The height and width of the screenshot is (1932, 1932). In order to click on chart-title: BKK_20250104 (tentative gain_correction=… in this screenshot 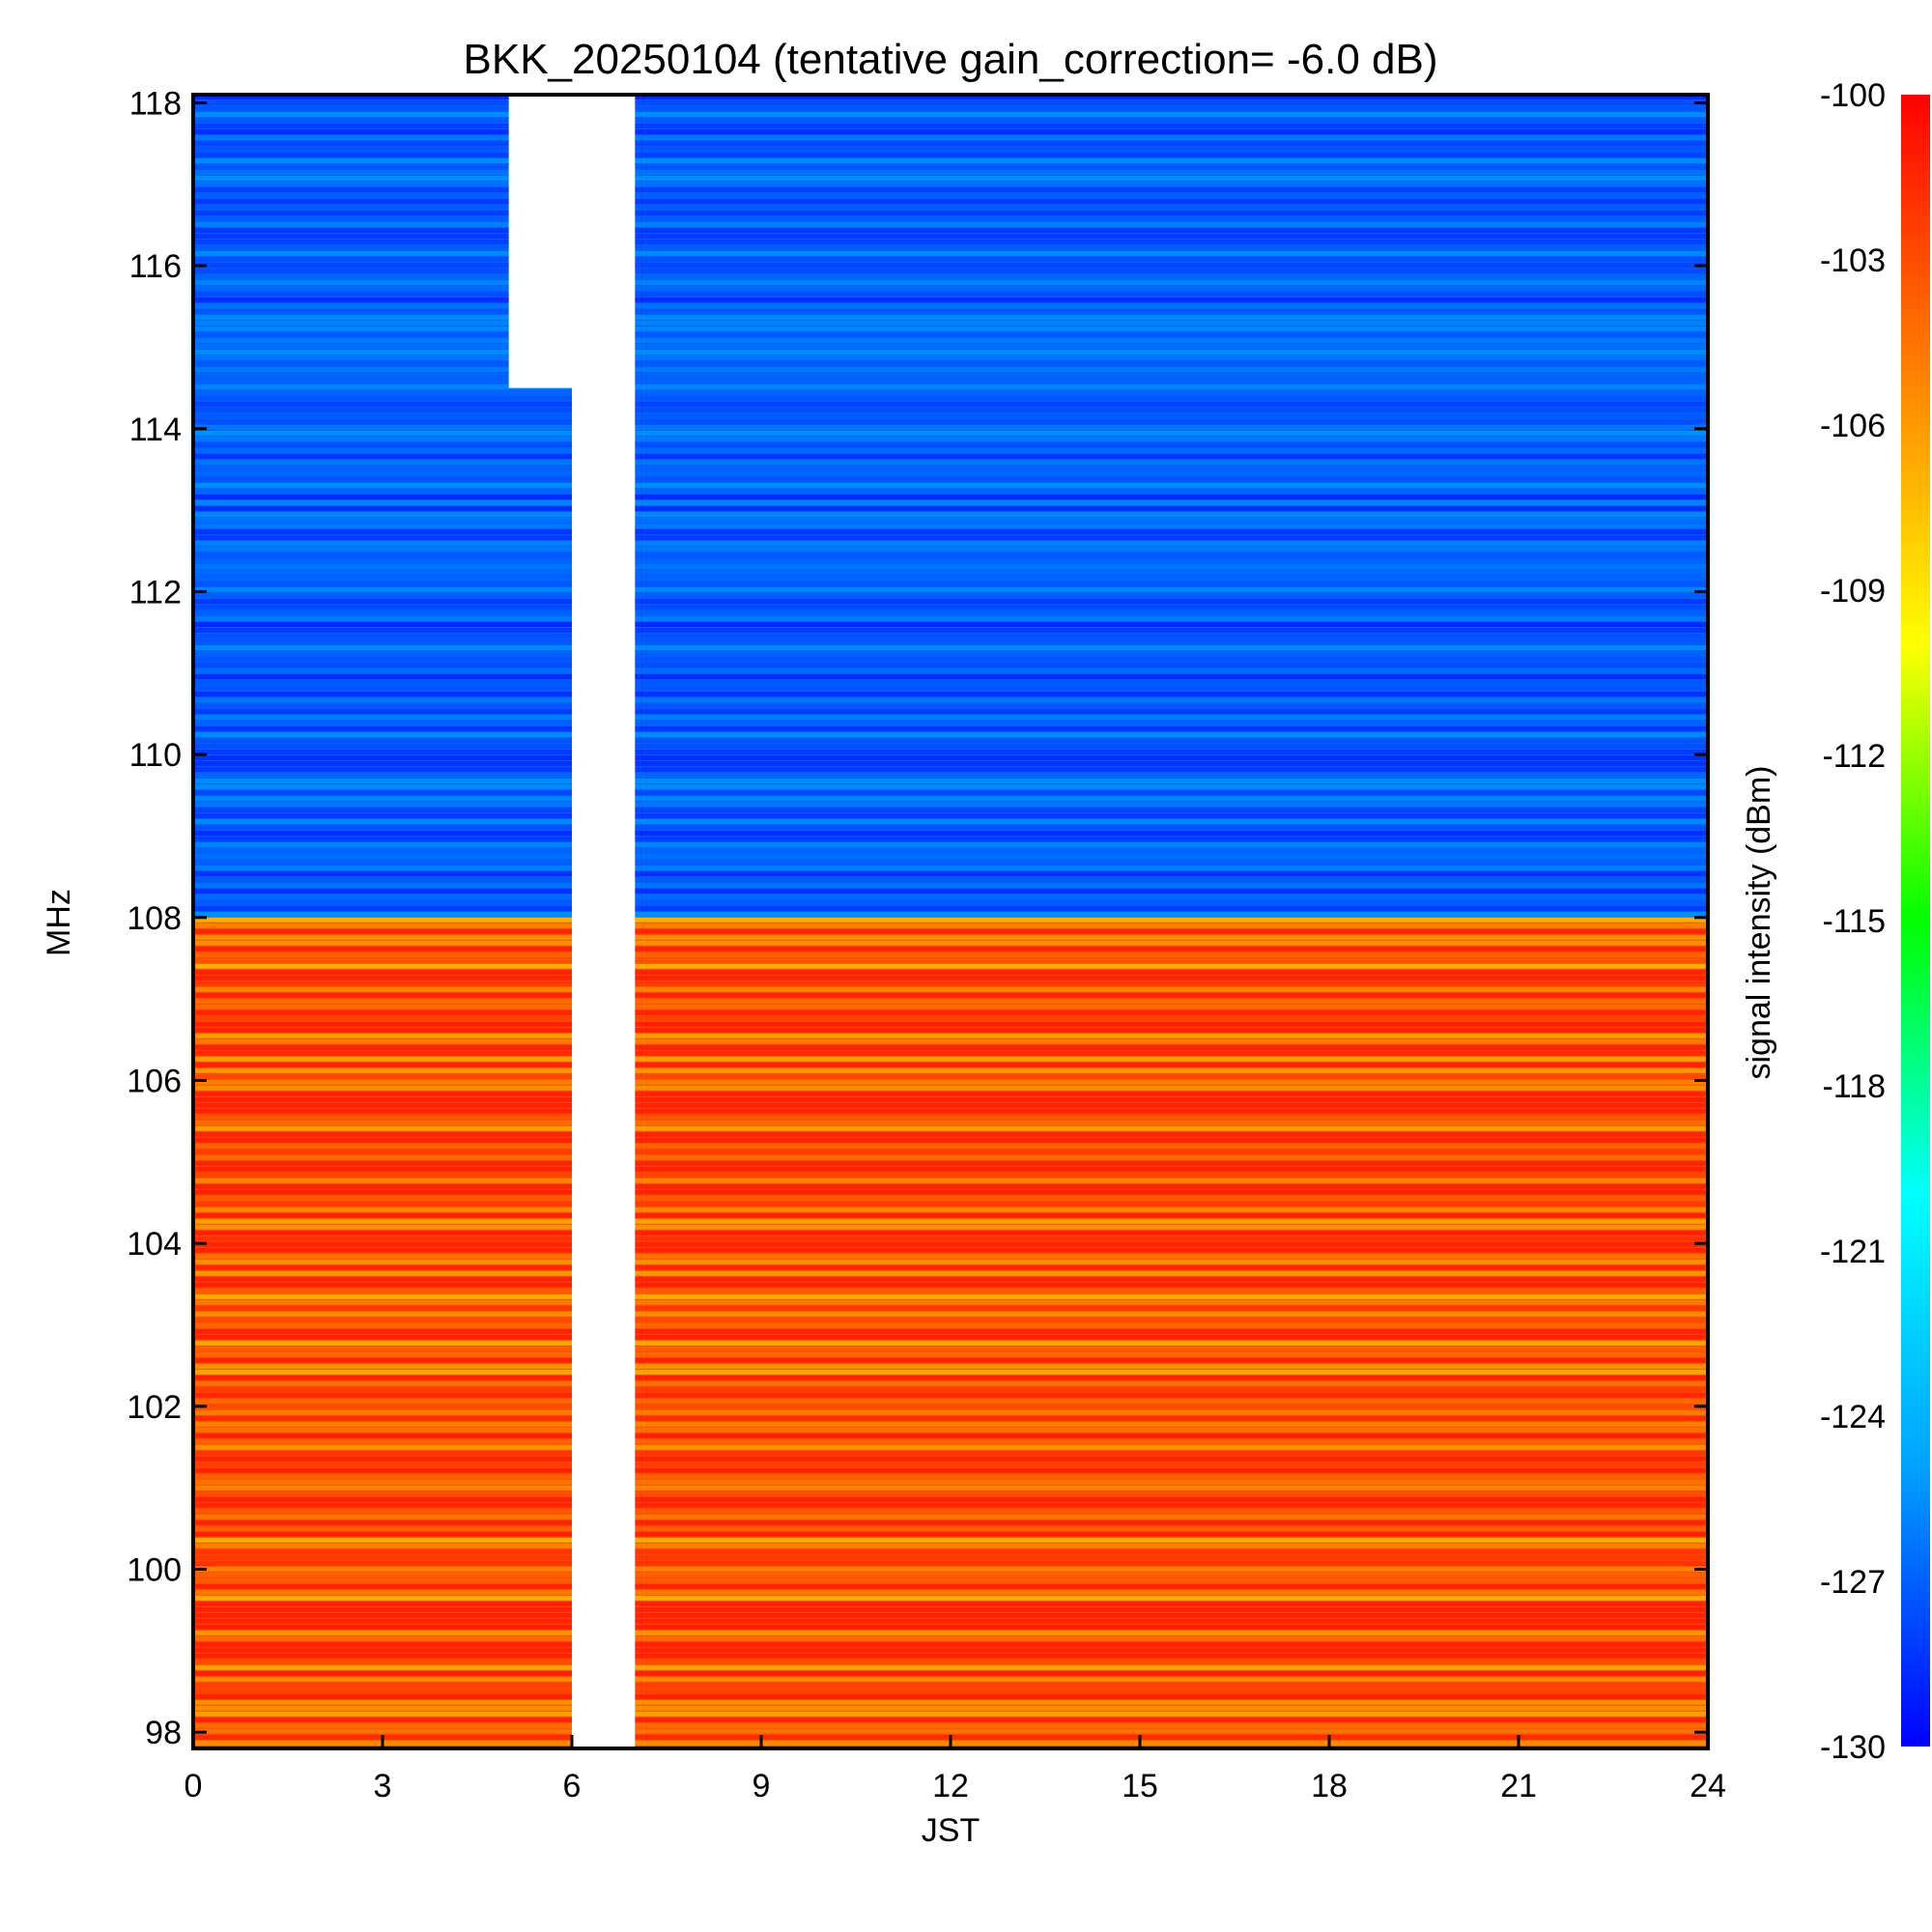, I will do `click(951, 59)`.